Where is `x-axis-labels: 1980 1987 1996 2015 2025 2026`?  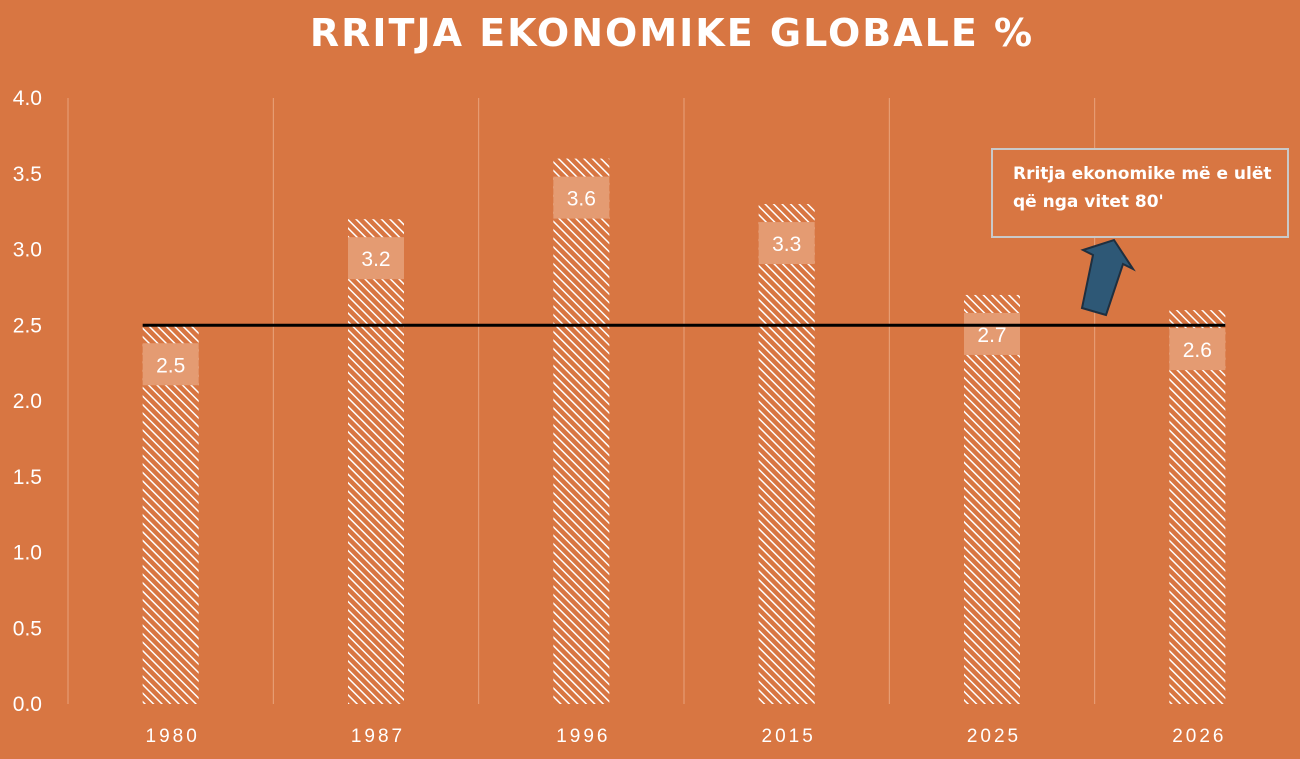 x-axis-labels: 1980 1987 1996 2015 2025 2026 is located at coordinates (686, 736).